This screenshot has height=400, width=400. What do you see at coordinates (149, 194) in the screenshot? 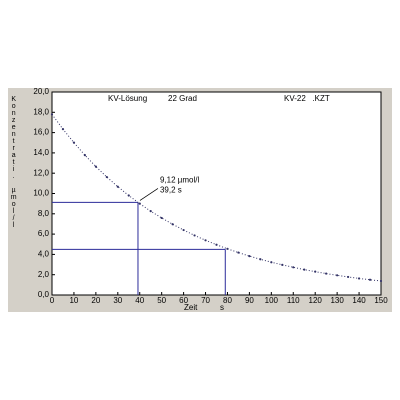
I see `annotation-arrow` at bounding box center [149, 194].